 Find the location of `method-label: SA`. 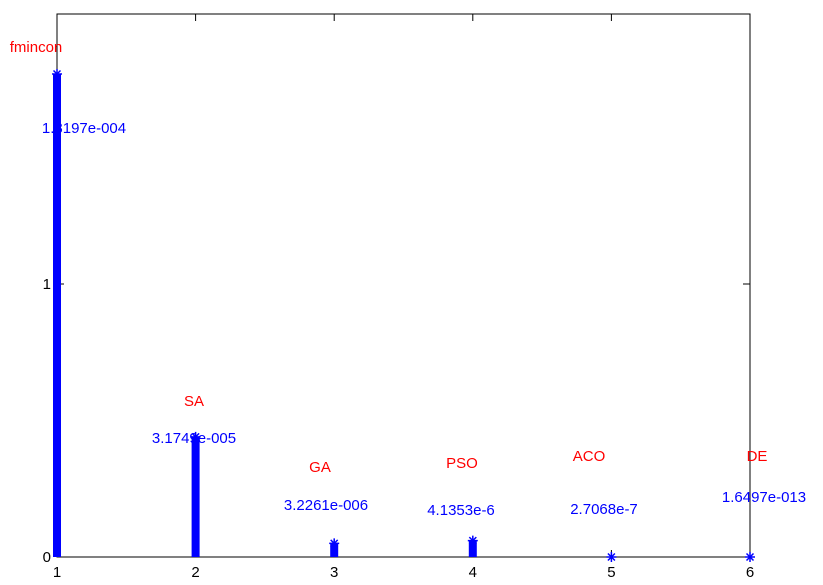

method-label: SA is located at coordinates (194, 401).